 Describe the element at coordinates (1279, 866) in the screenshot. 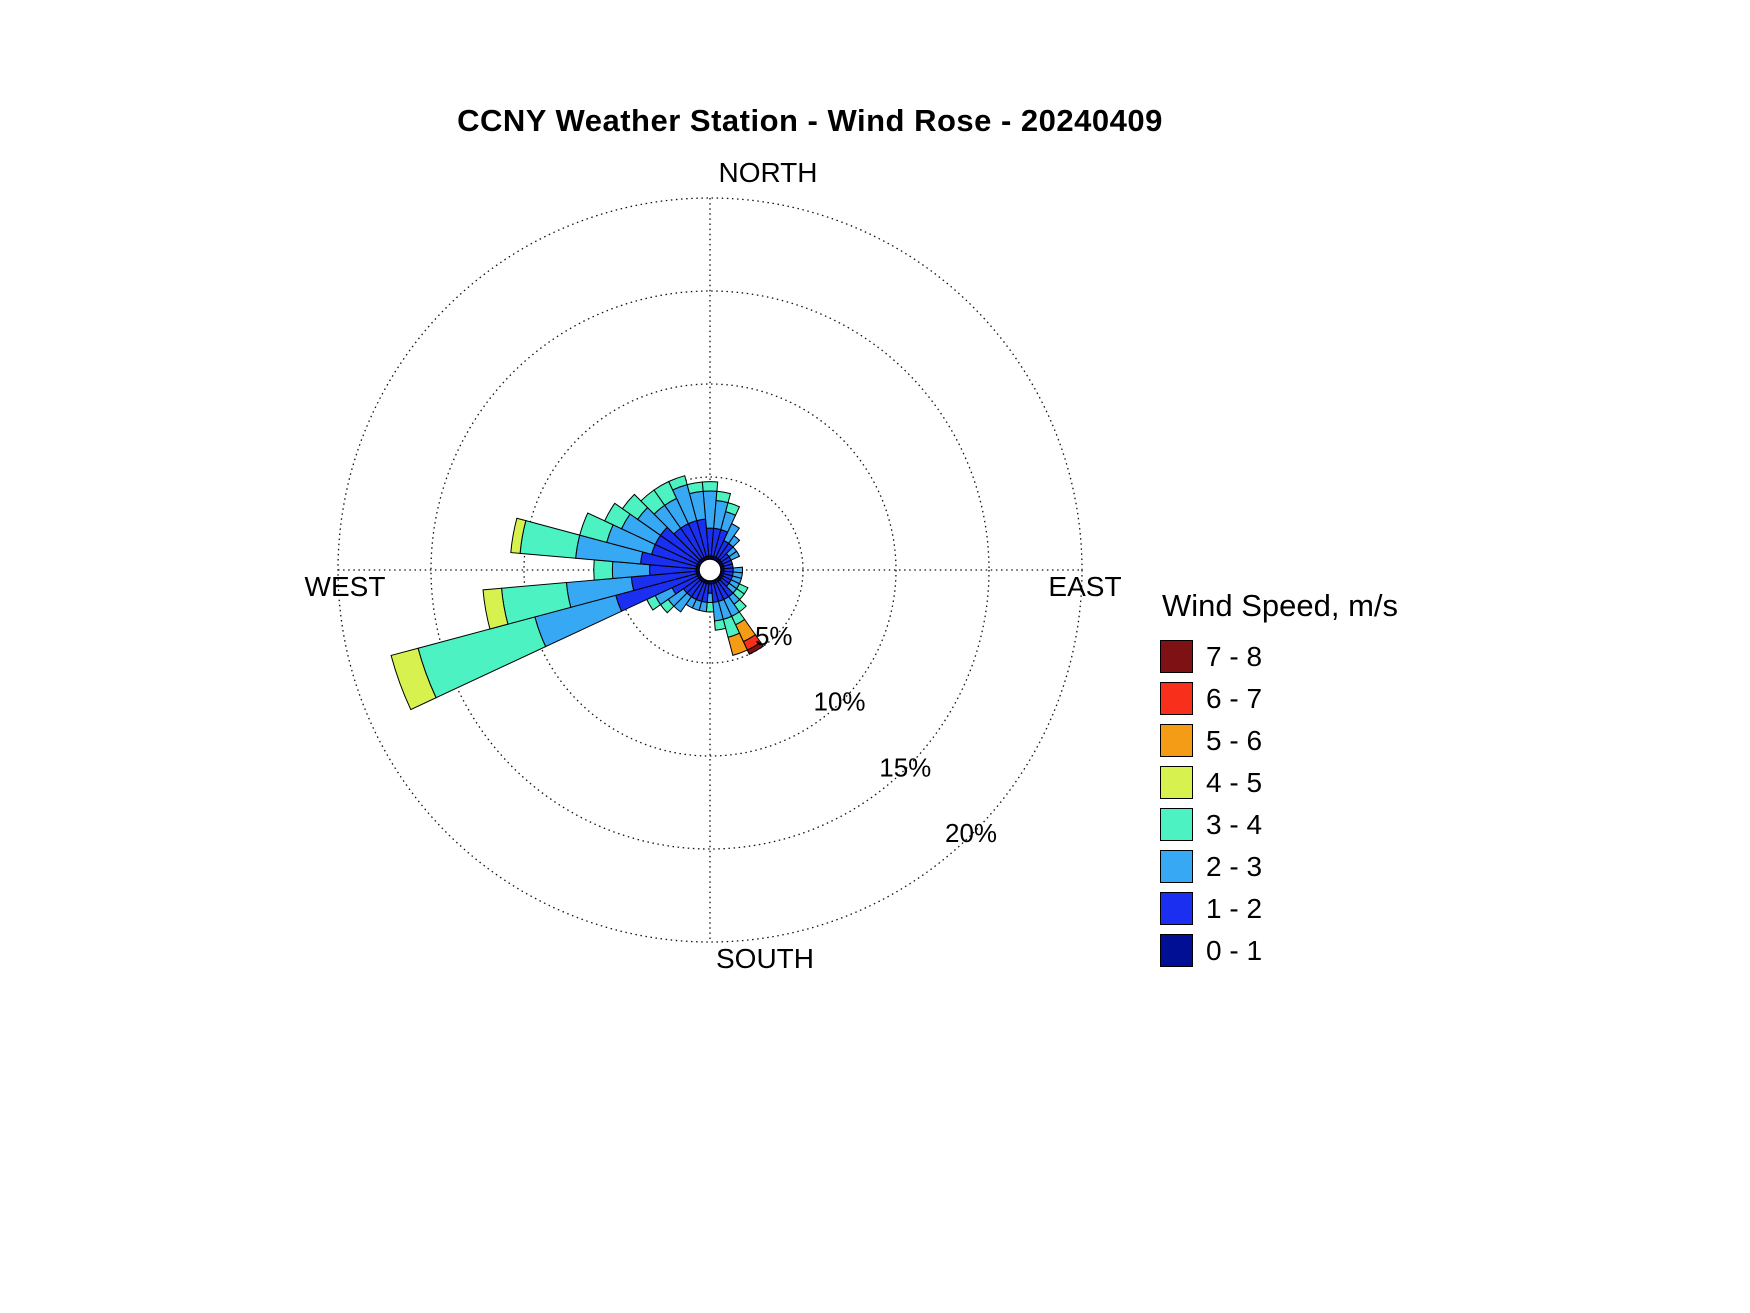

I see `legend-row-2-3: 2 - 3` at that location.